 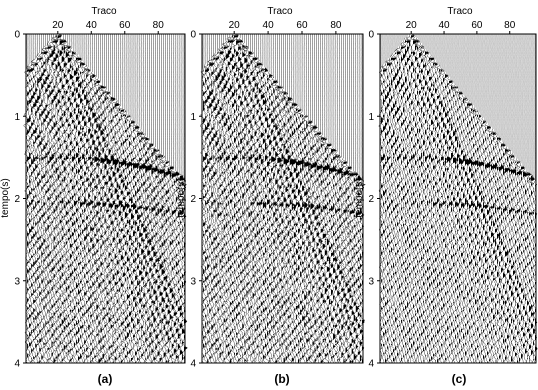 I want to click on y-ticks-c: 0 1 2 3 4, so click(x=374, y=200).